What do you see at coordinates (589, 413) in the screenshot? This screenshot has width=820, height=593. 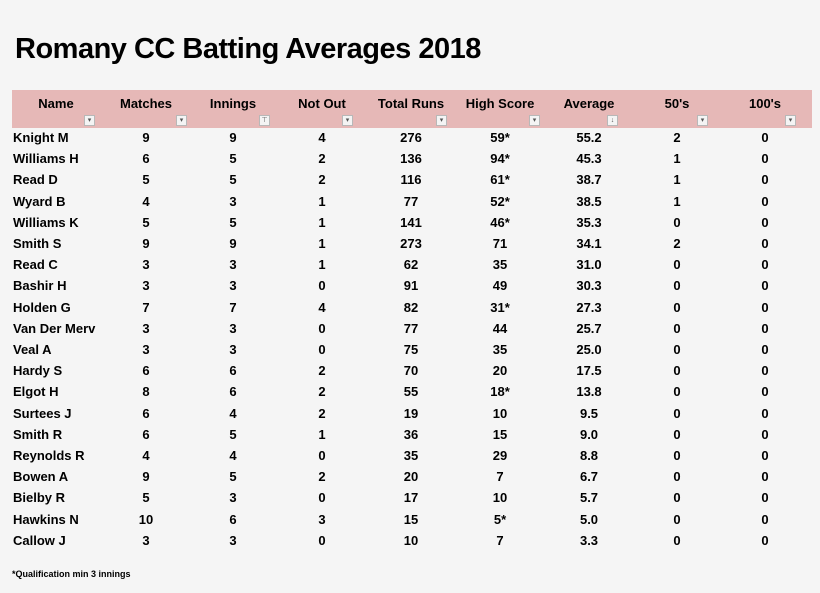 I see `cell-average: 9.5` at bounding box center [589, 413].